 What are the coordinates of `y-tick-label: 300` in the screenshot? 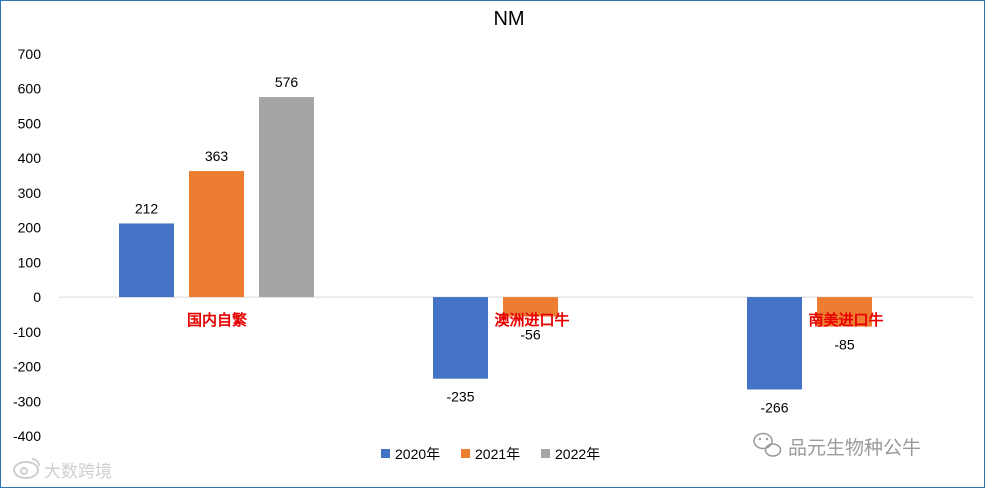 It's located at (30, 193).